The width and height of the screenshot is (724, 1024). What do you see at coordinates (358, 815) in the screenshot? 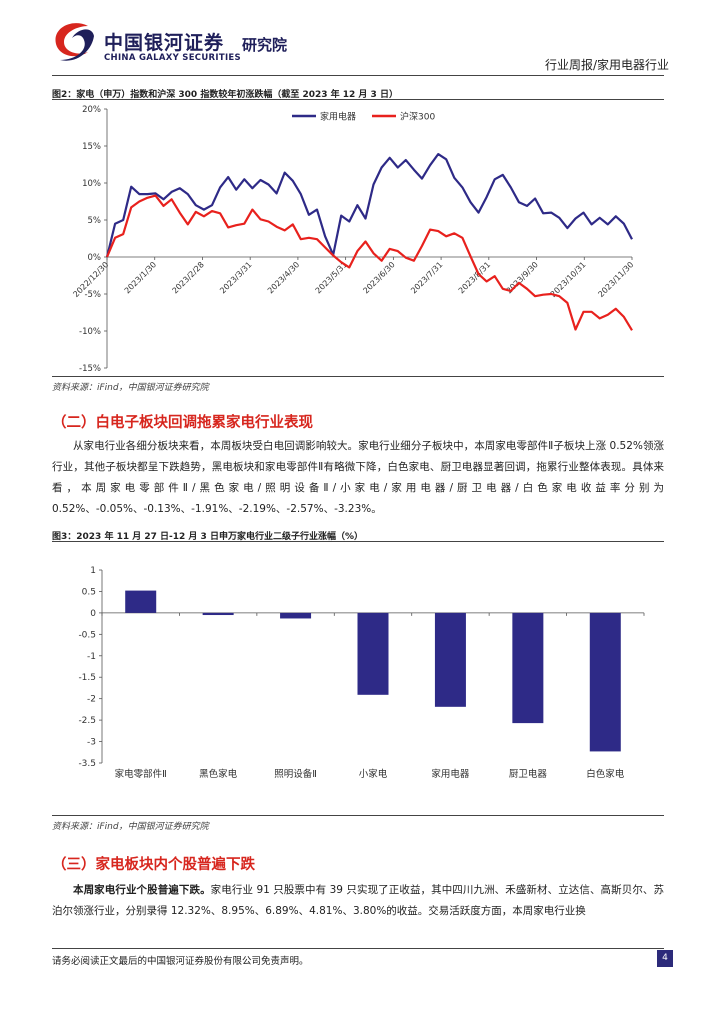
I see `figure3-bottom-rule` at bounding box center [358, 815].